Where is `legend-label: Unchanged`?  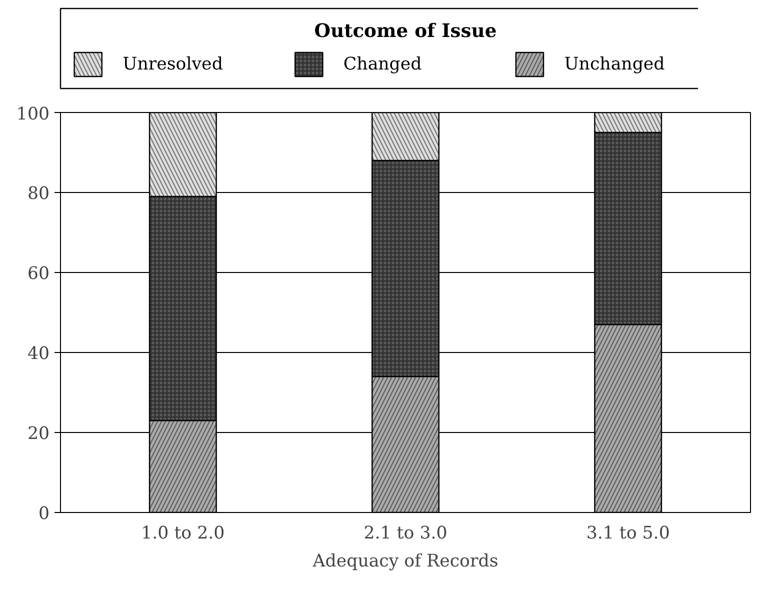
legend-label: Unchanged is located at coordinates (614, 64).